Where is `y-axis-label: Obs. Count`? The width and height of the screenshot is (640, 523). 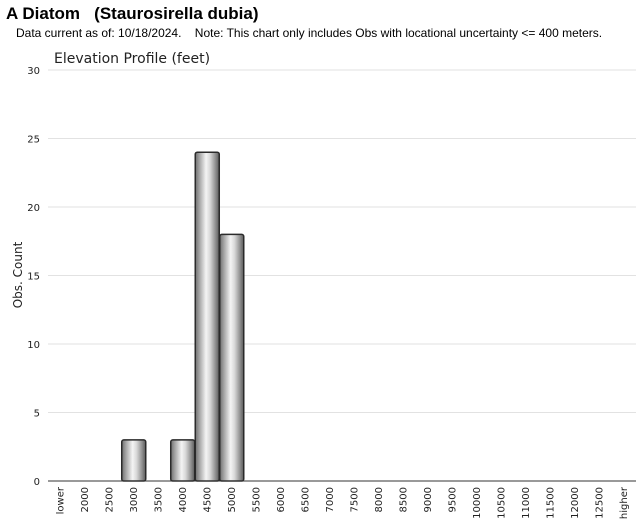
y-axis-label: Obs. Count is located at coordinates (18, 274).